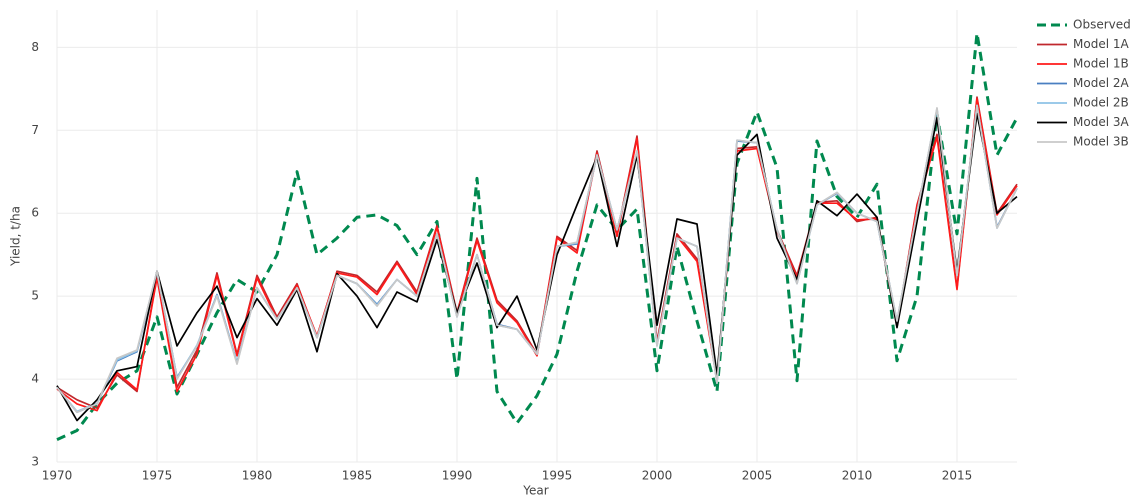  I want to click on legend-label: Model 3B, so click(1101, 142).